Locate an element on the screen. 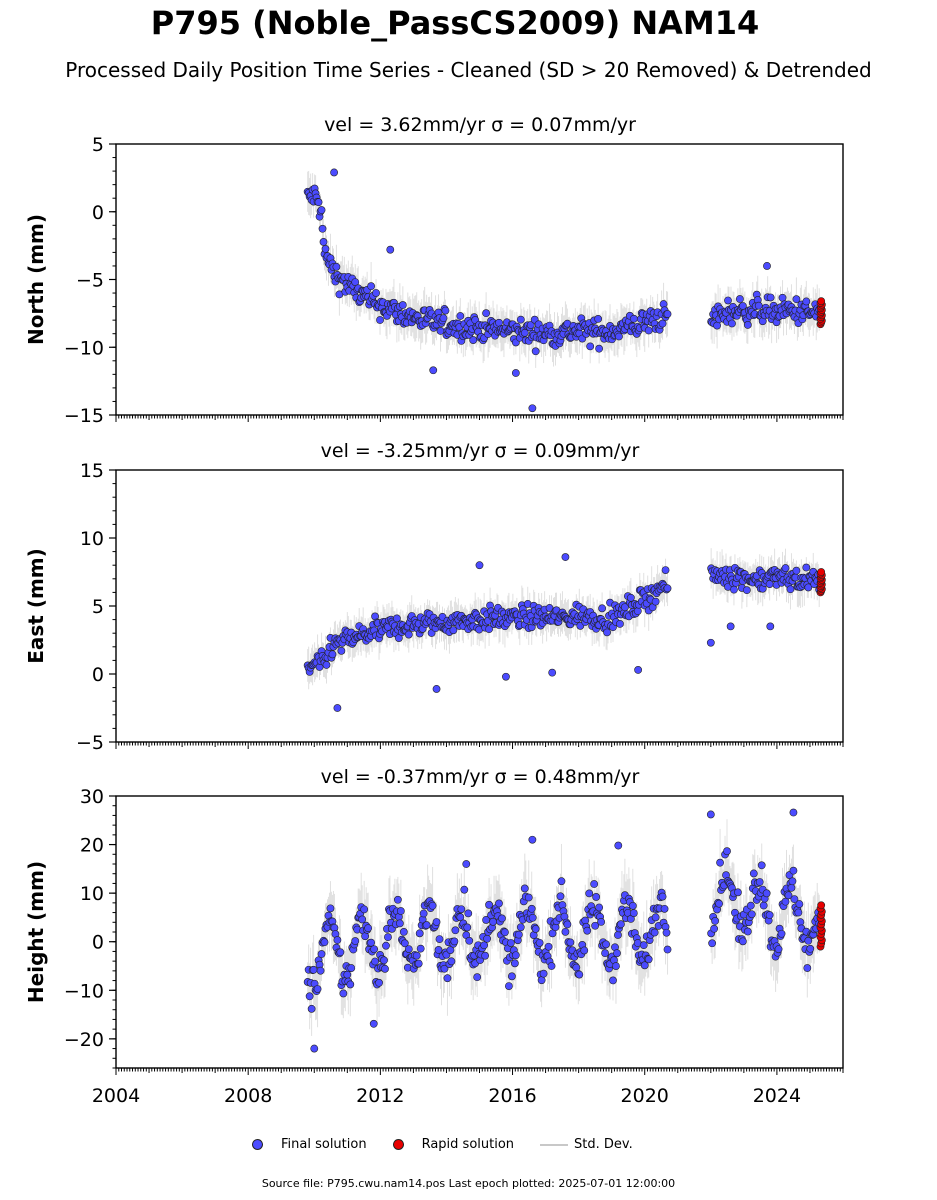  y-axis-label: East (mm) is located at coordinates (36, 606).